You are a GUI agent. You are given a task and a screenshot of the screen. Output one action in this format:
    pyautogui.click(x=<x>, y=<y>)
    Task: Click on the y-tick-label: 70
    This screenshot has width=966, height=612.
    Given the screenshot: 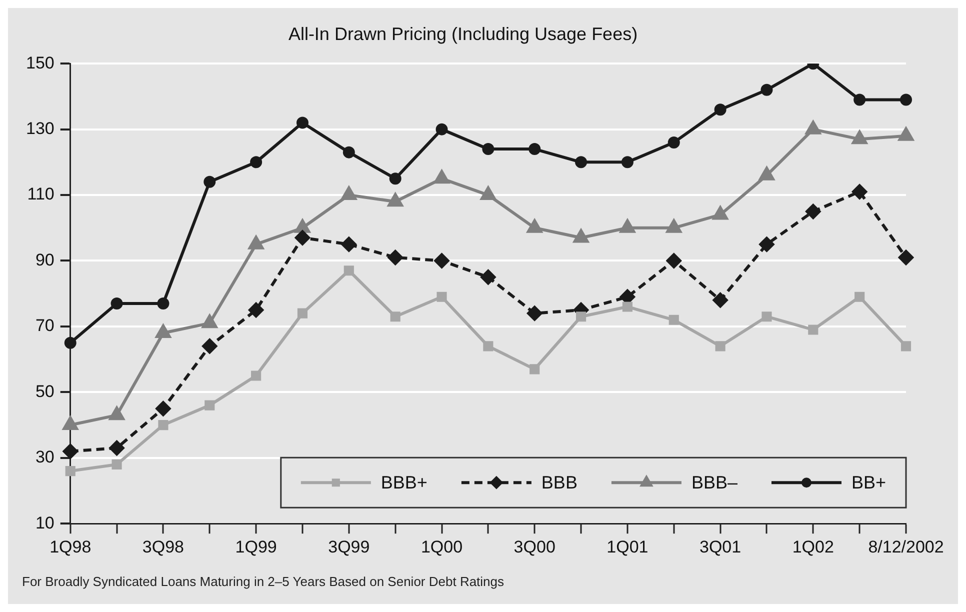 What is the action you would take?
    pyautogui.click(x=44, y=326)
    